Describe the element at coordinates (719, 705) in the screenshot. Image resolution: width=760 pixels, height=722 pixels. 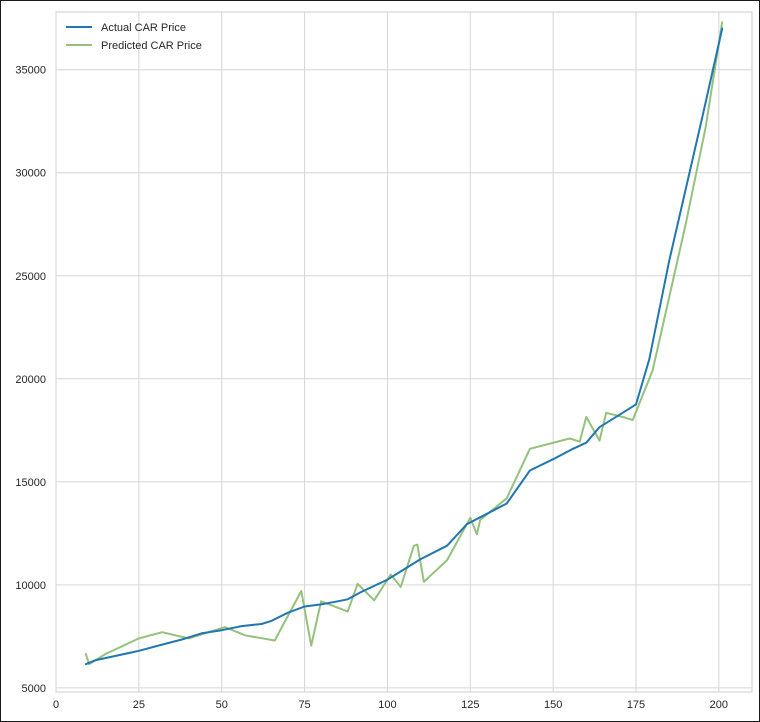
I see `x-tick-label: 200` at that location.